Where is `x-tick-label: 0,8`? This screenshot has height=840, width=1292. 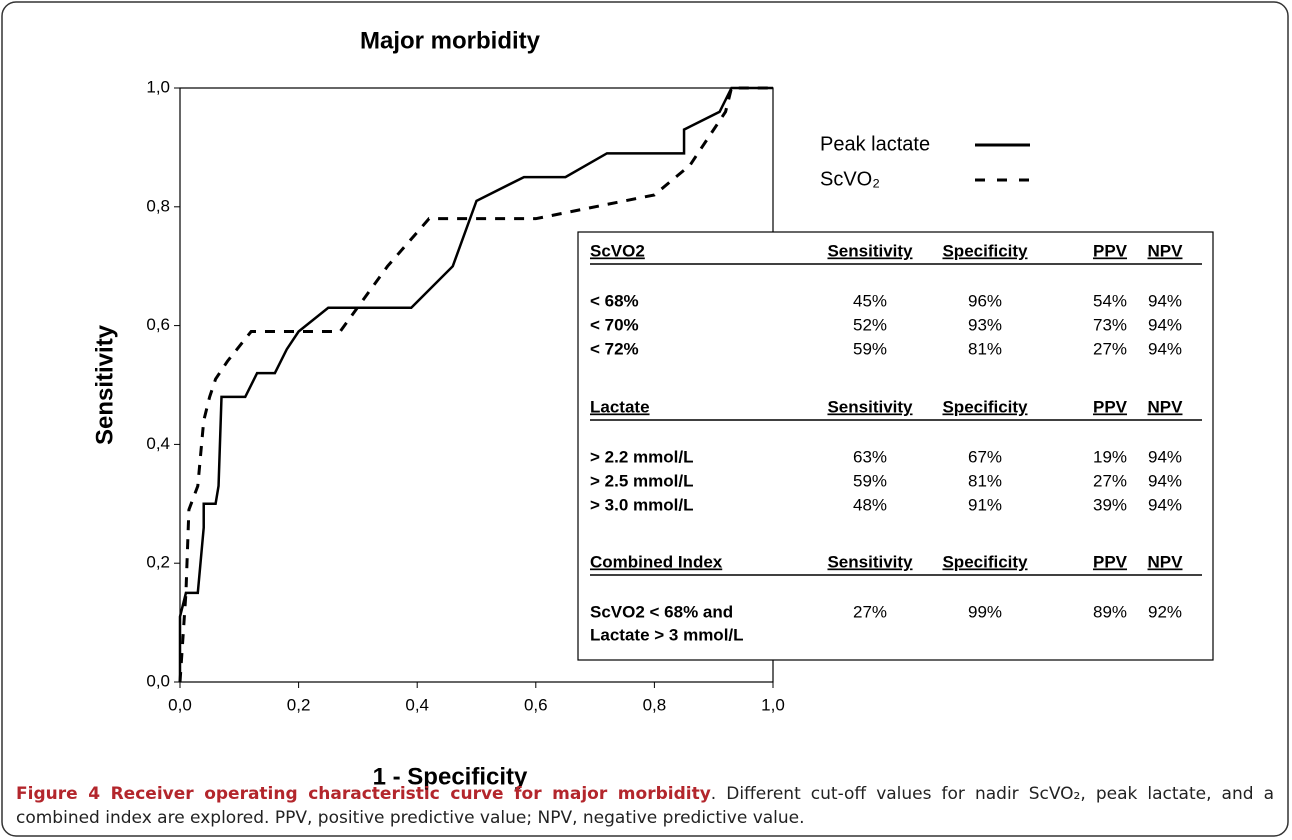
x-tick-label: 0,8 is located at coordinates (655, 704).